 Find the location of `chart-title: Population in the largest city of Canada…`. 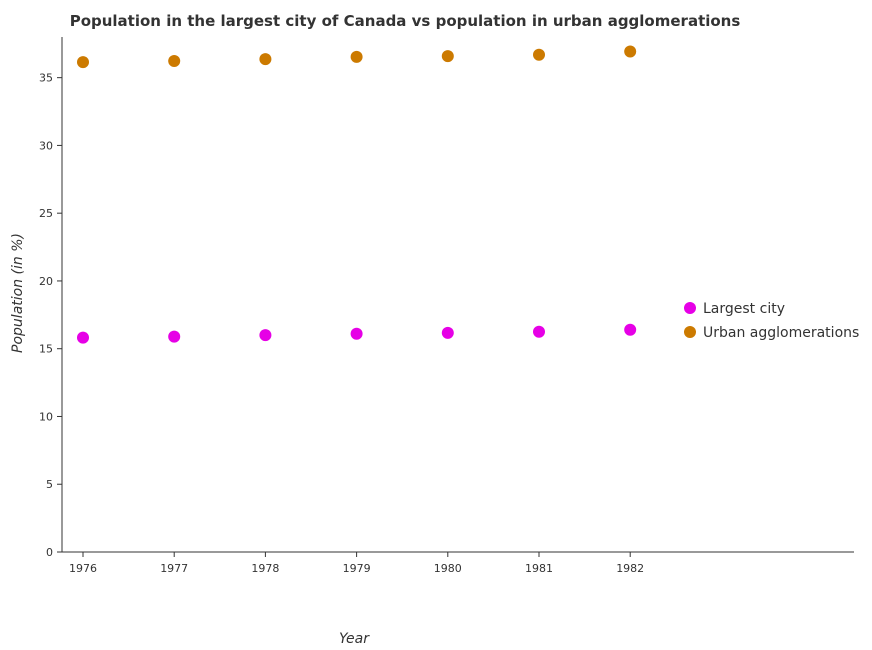

chart-title: Population in the largest city of Canada… is located at coordinates (405, 21).